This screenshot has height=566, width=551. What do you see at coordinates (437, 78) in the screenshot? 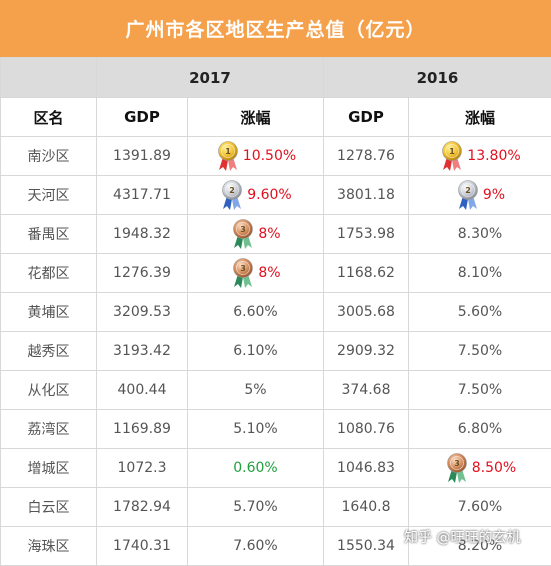
I see `year-2016-header: 2016` at bounding box center [437, 78].